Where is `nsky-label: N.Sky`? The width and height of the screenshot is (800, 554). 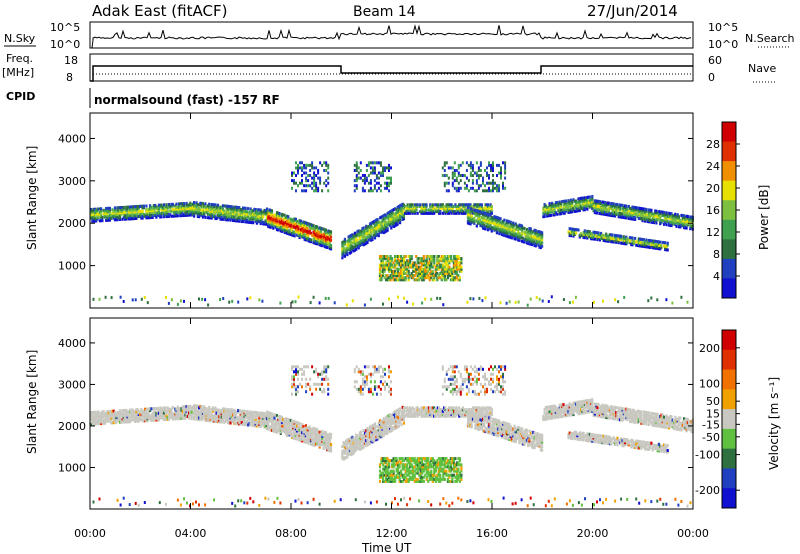 nsky-label: N.Sky is located at coordinates (20, 38).